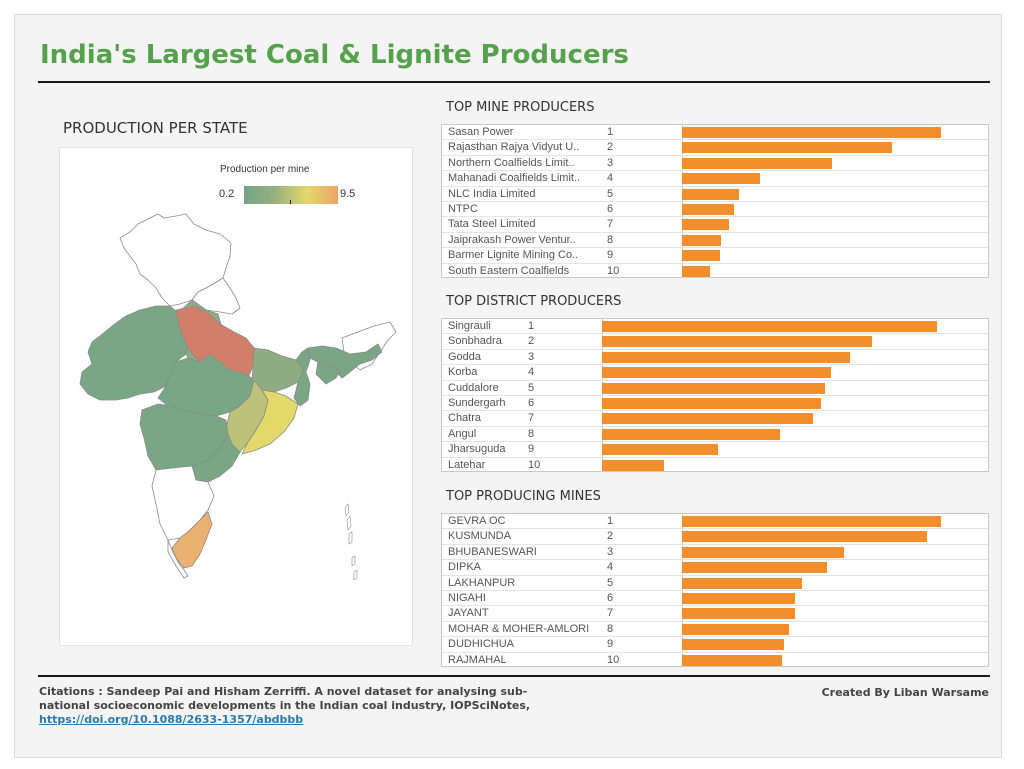  I want to click on district-producer-row: Korba 4, so click(715, 373).